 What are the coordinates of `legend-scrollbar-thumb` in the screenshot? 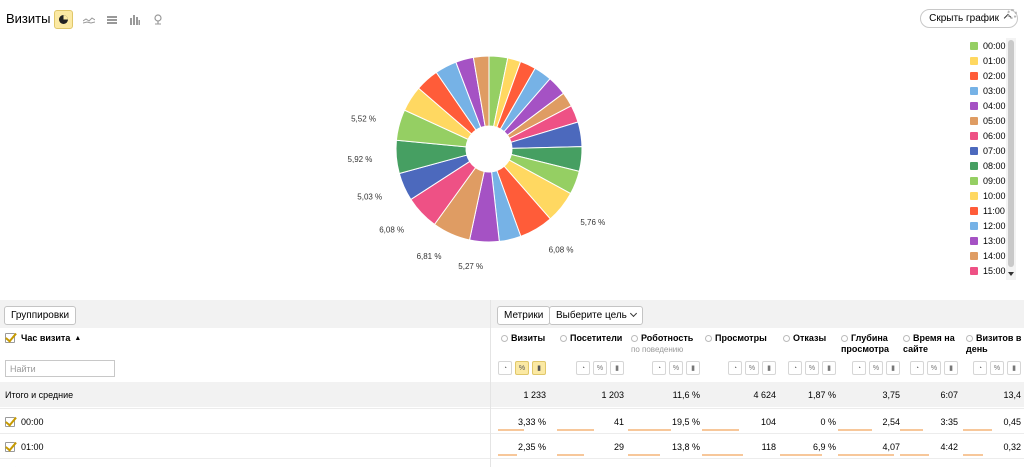 It's located at (1011, 153).